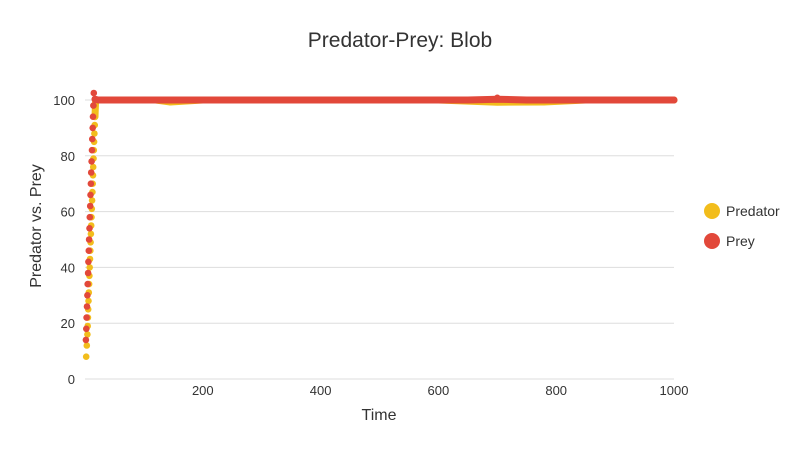 The image size is (800, 450). What do you see at coordinates (68, 267) in the screenshot?
I see `y-tick-label: 40` at bounding box center [68, 267].